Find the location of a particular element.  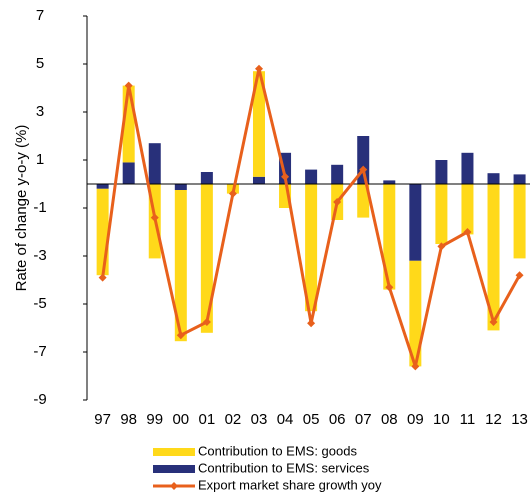

x-tick-label: 03 is located at coordinates (259, 419).